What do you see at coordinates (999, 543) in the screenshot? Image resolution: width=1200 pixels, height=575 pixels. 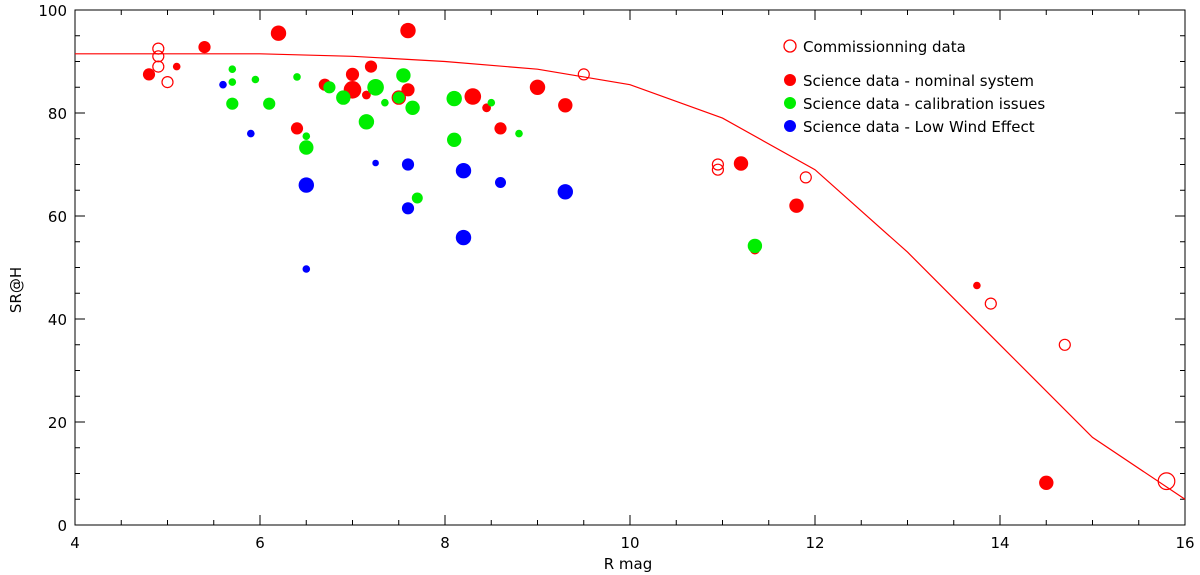 I see `x-tick-label: 14` at bounding box center [999, 543].